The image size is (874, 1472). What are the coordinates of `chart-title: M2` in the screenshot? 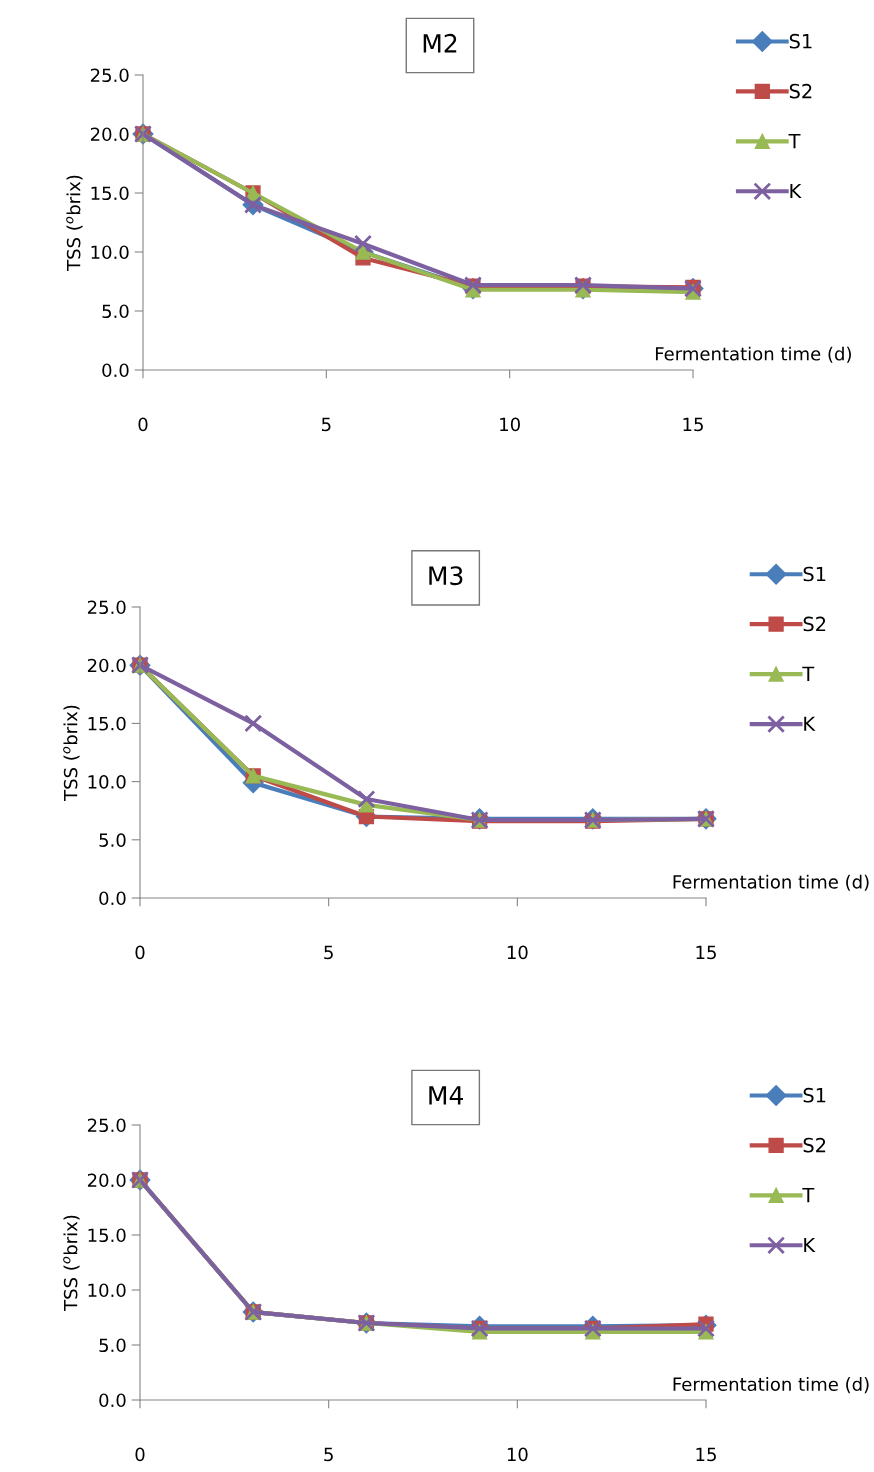 It's located at (440, 43).